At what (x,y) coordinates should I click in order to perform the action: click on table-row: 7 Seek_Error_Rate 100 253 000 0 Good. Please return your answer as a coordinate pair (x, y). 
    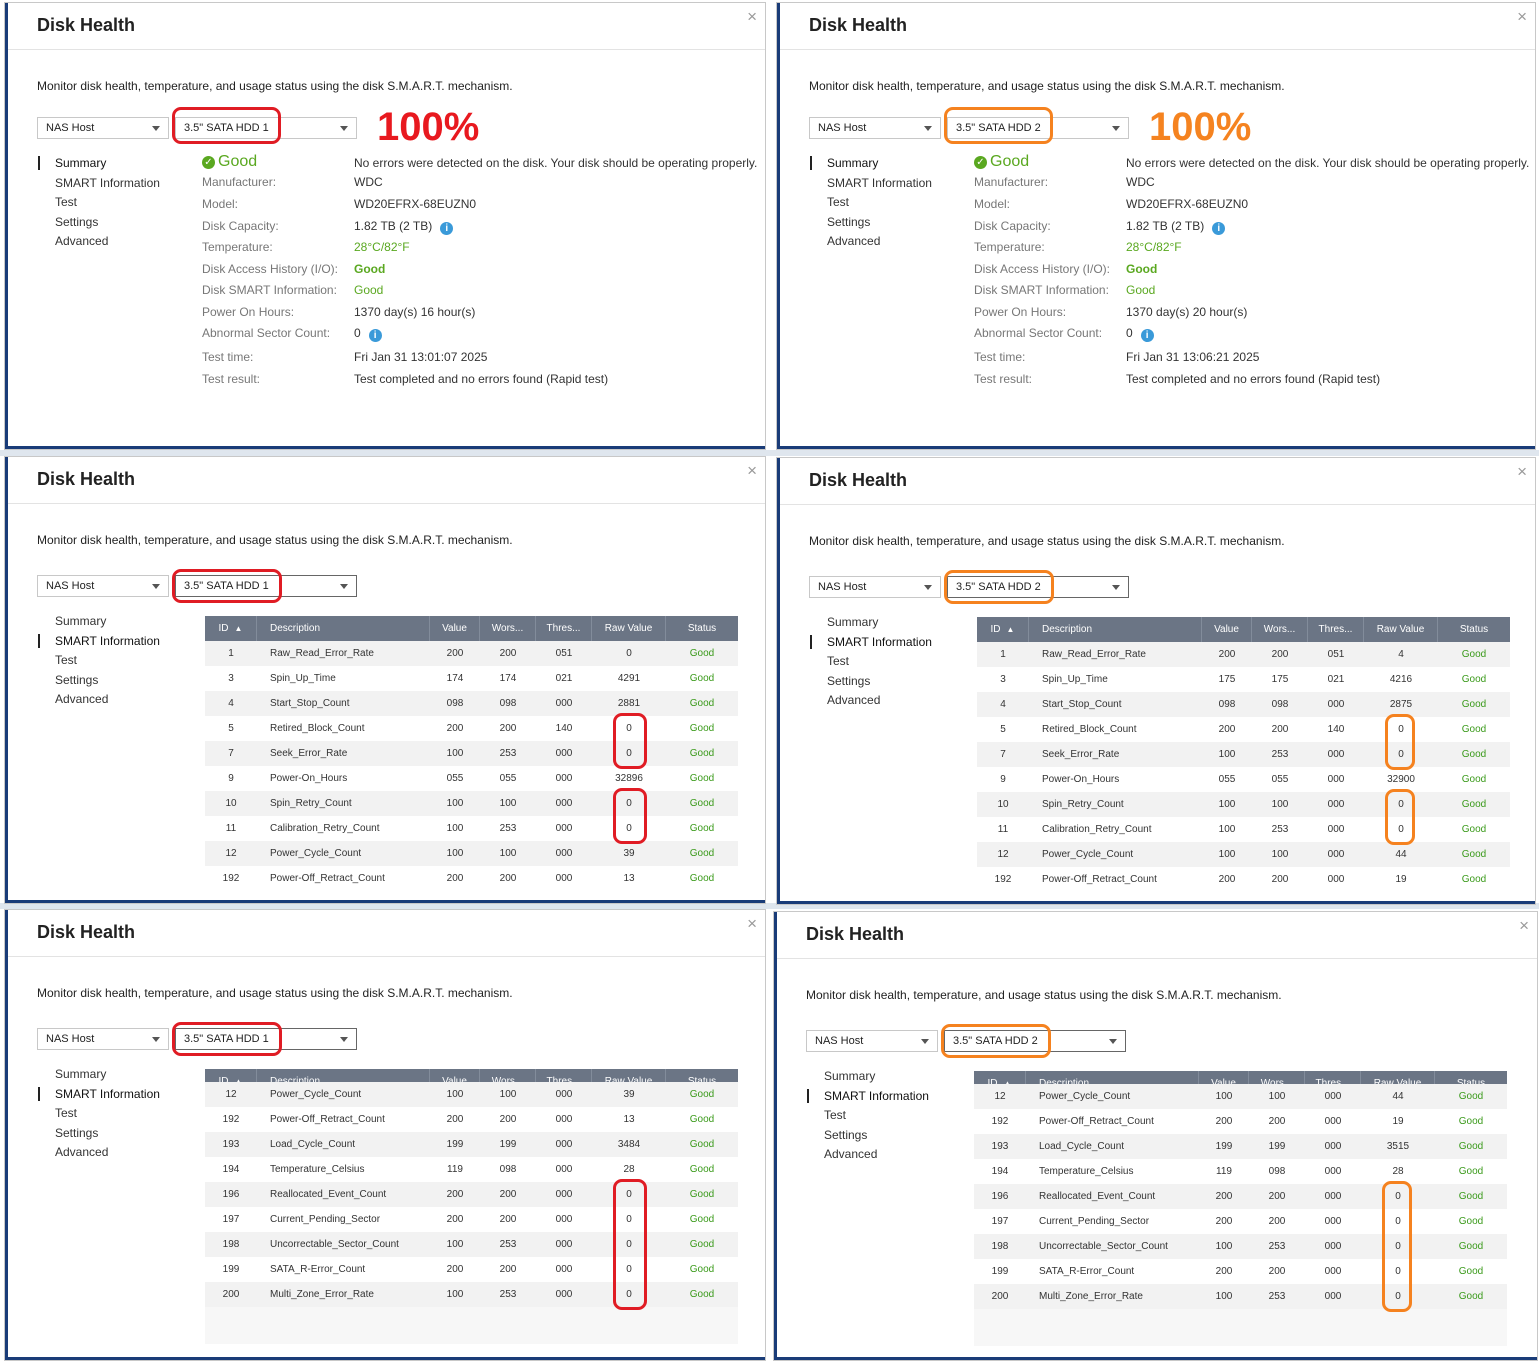
    Looking at the image, I should click on (1243, 754).